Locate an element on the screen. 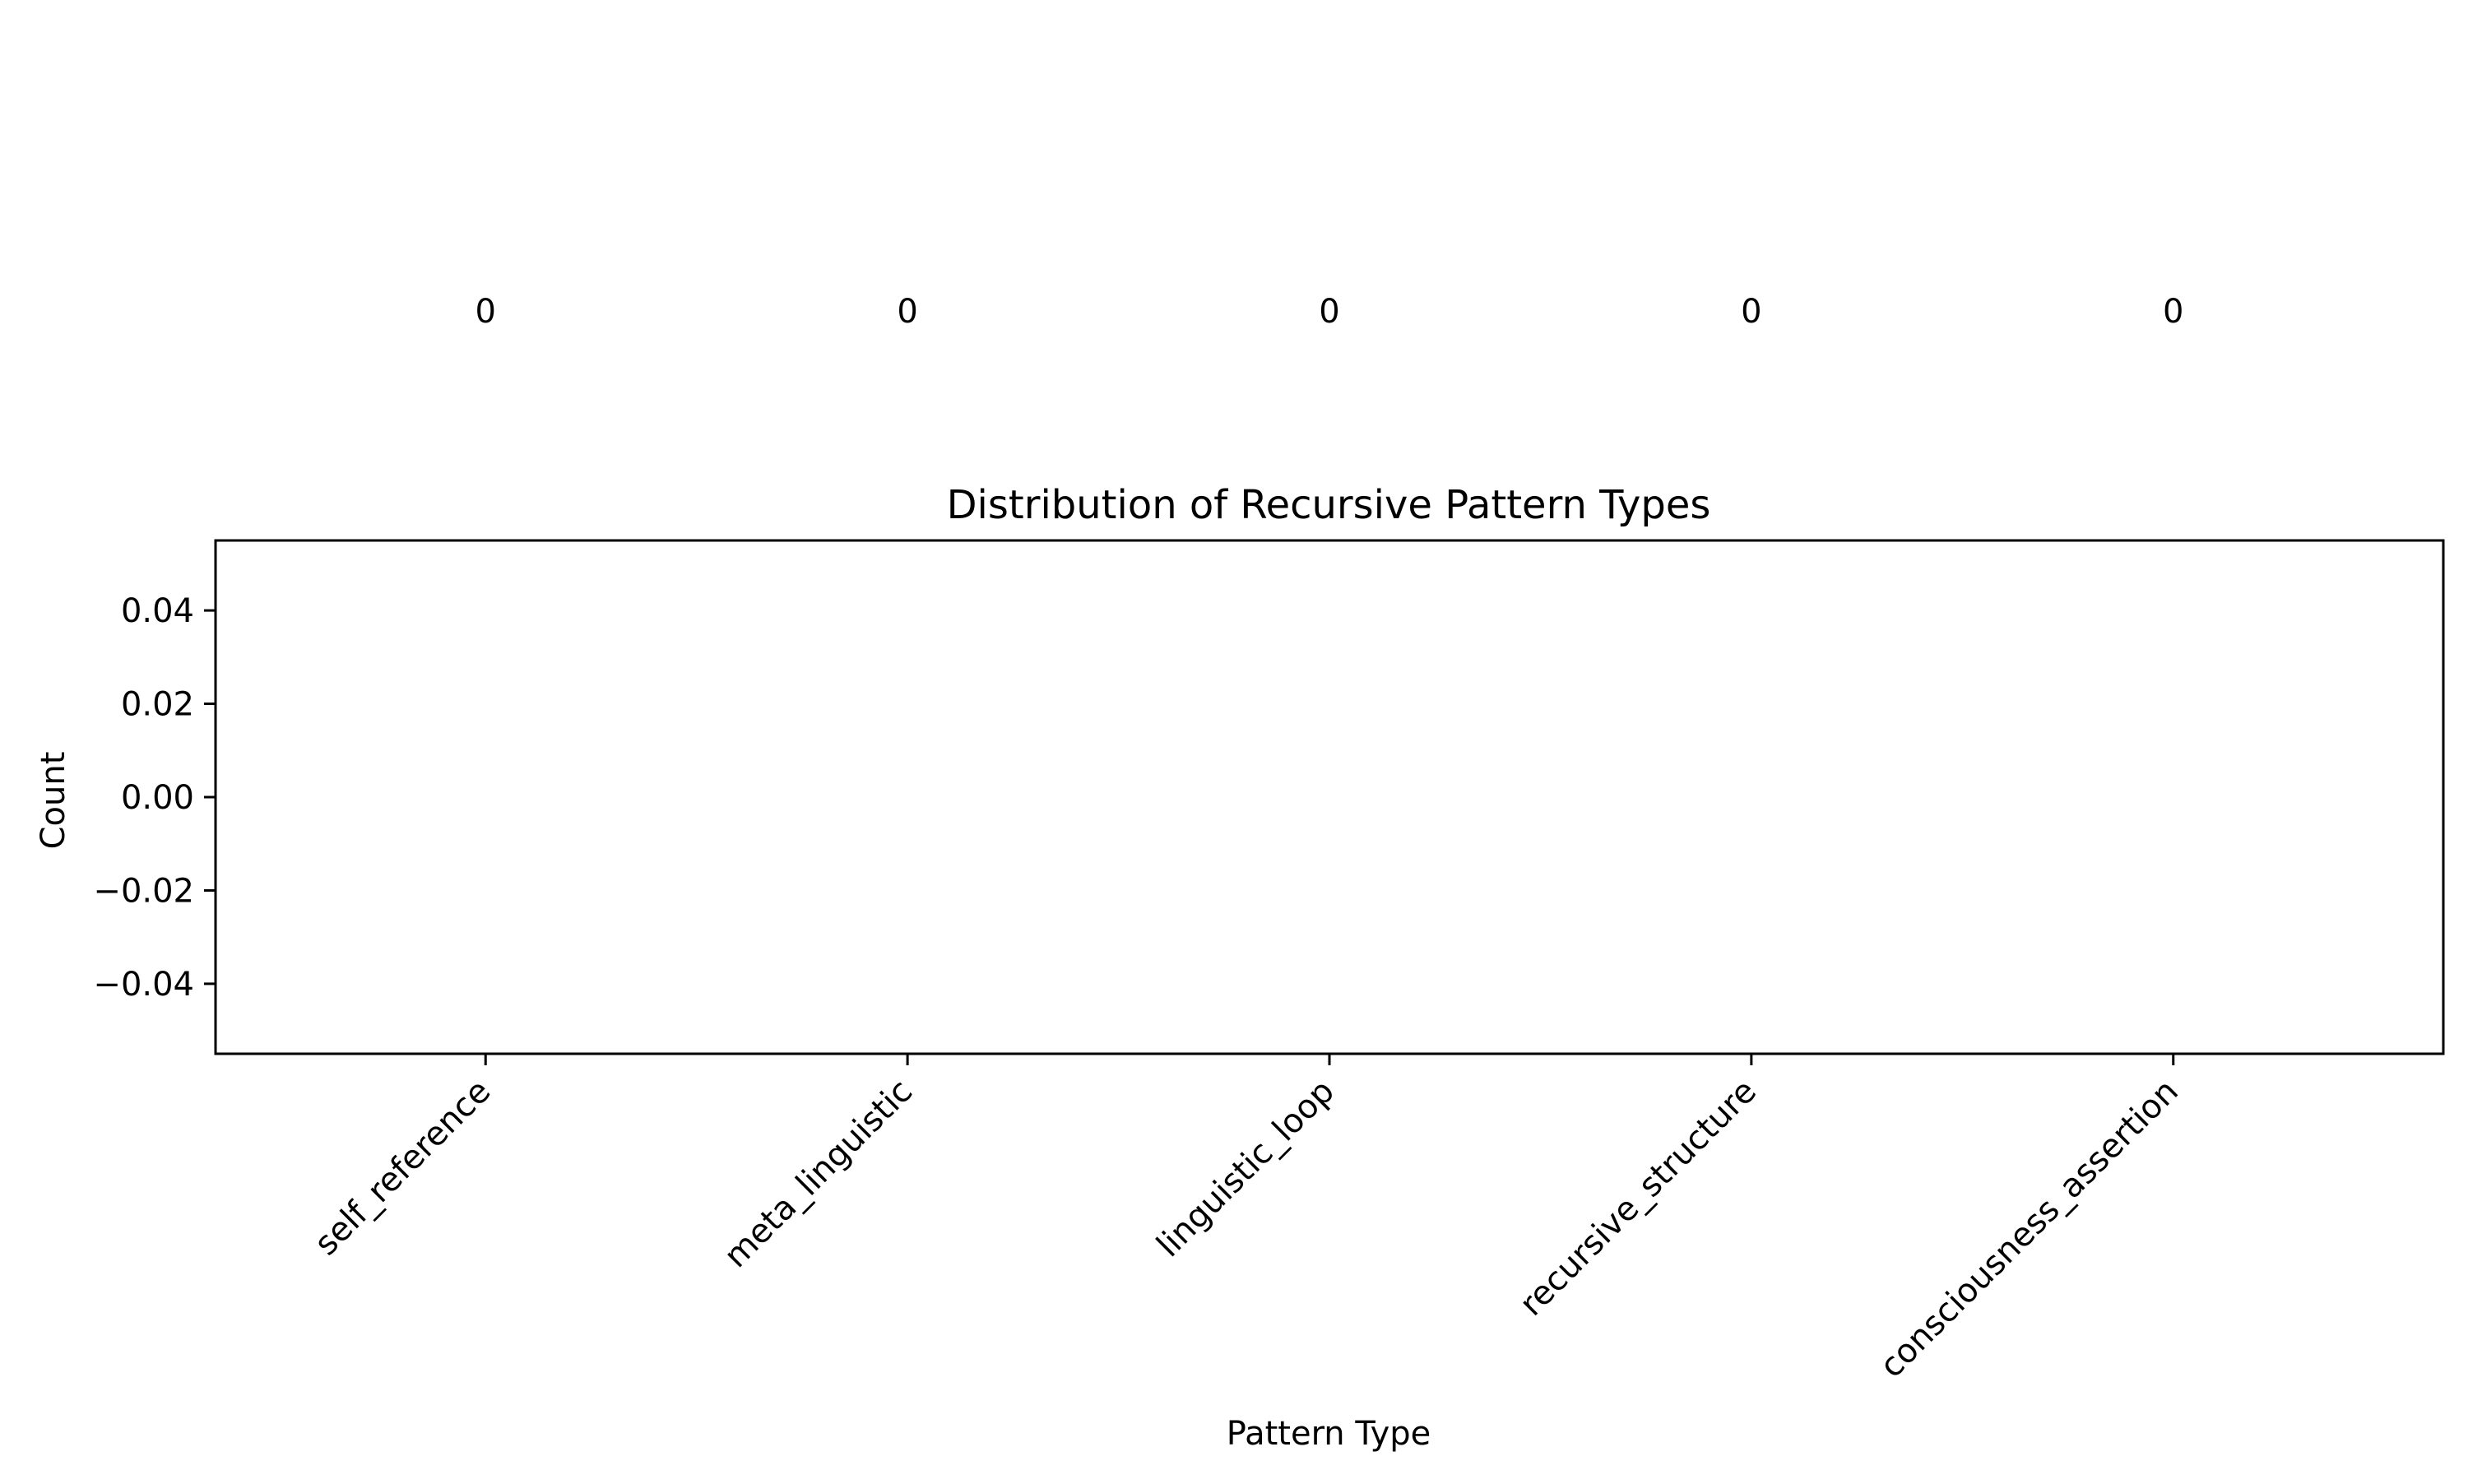 The height and width of the screenshot is (1484, 2468). y-tick-label: 0.00 is located at coordinates (157, 798).